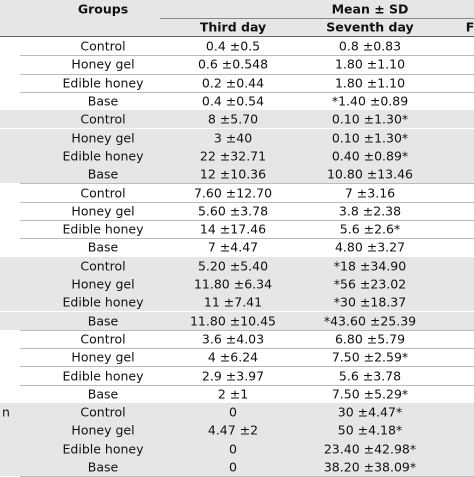  What do you see at coordinates (233, 156) in the screenshot?
I see `third-day-cell: 22 ±32.71` at bounding box center [233, 156].